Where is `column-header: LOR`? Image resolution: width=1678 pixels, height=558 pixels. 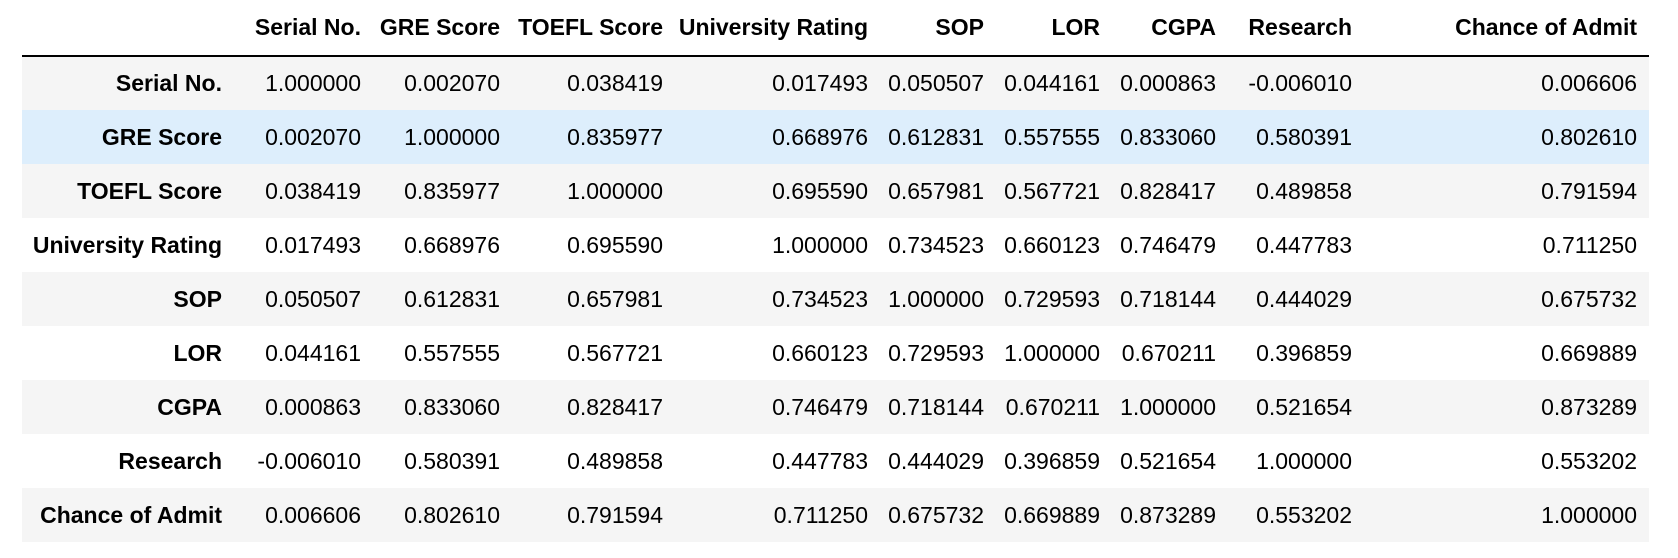 column-header: LOR is located at coordinates (1054, 28).